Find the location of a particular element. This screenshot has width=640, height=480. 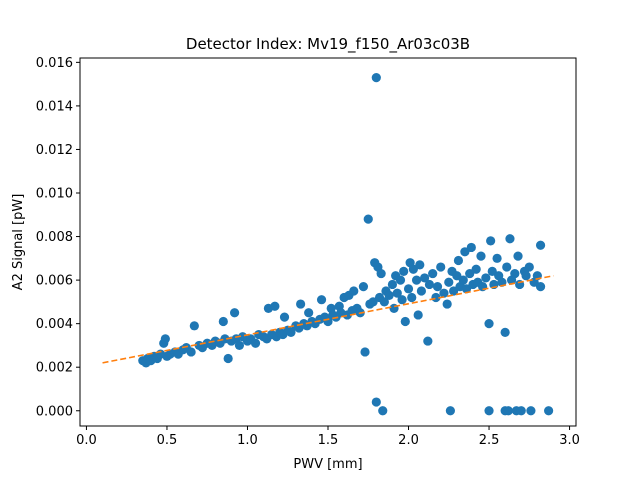

y-tick-label: 0.004 is located at coordinates (54, 324).